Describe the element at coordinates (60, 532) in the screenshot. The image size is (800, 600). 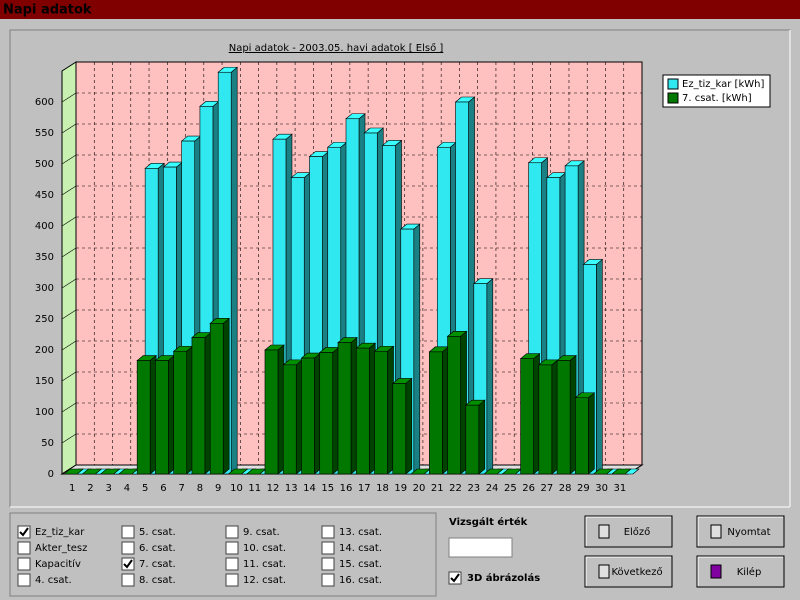
I see `checkbox-label: Ez_tiz_kar` at that location.